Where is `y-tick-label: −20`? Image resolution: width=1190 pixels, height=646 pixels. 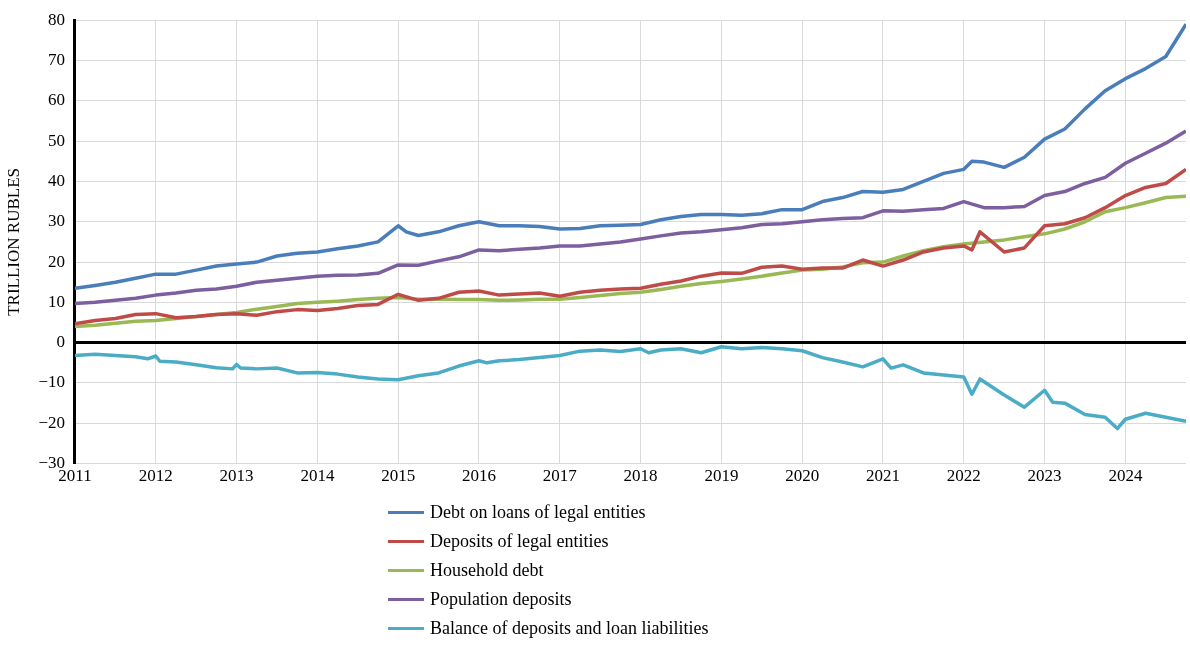 y-tick-label: −20 is located at coordinates (51, 422).